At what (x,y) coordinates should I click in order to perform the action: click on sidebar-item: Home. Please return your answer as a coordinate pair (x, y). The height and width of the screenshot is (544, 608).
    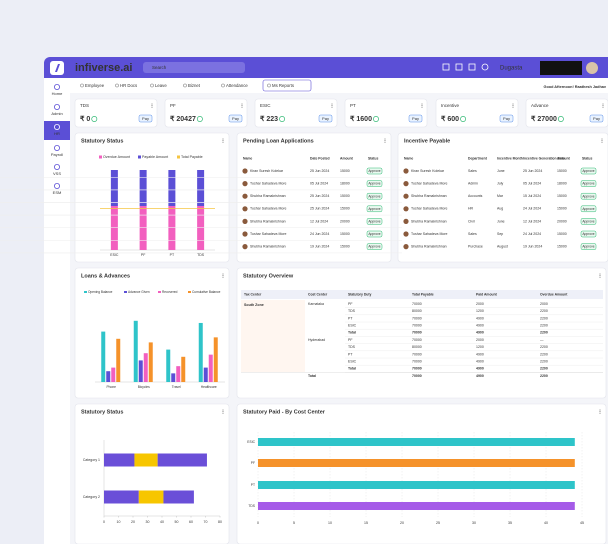
    Looking at the image, I should click on (57, 93).